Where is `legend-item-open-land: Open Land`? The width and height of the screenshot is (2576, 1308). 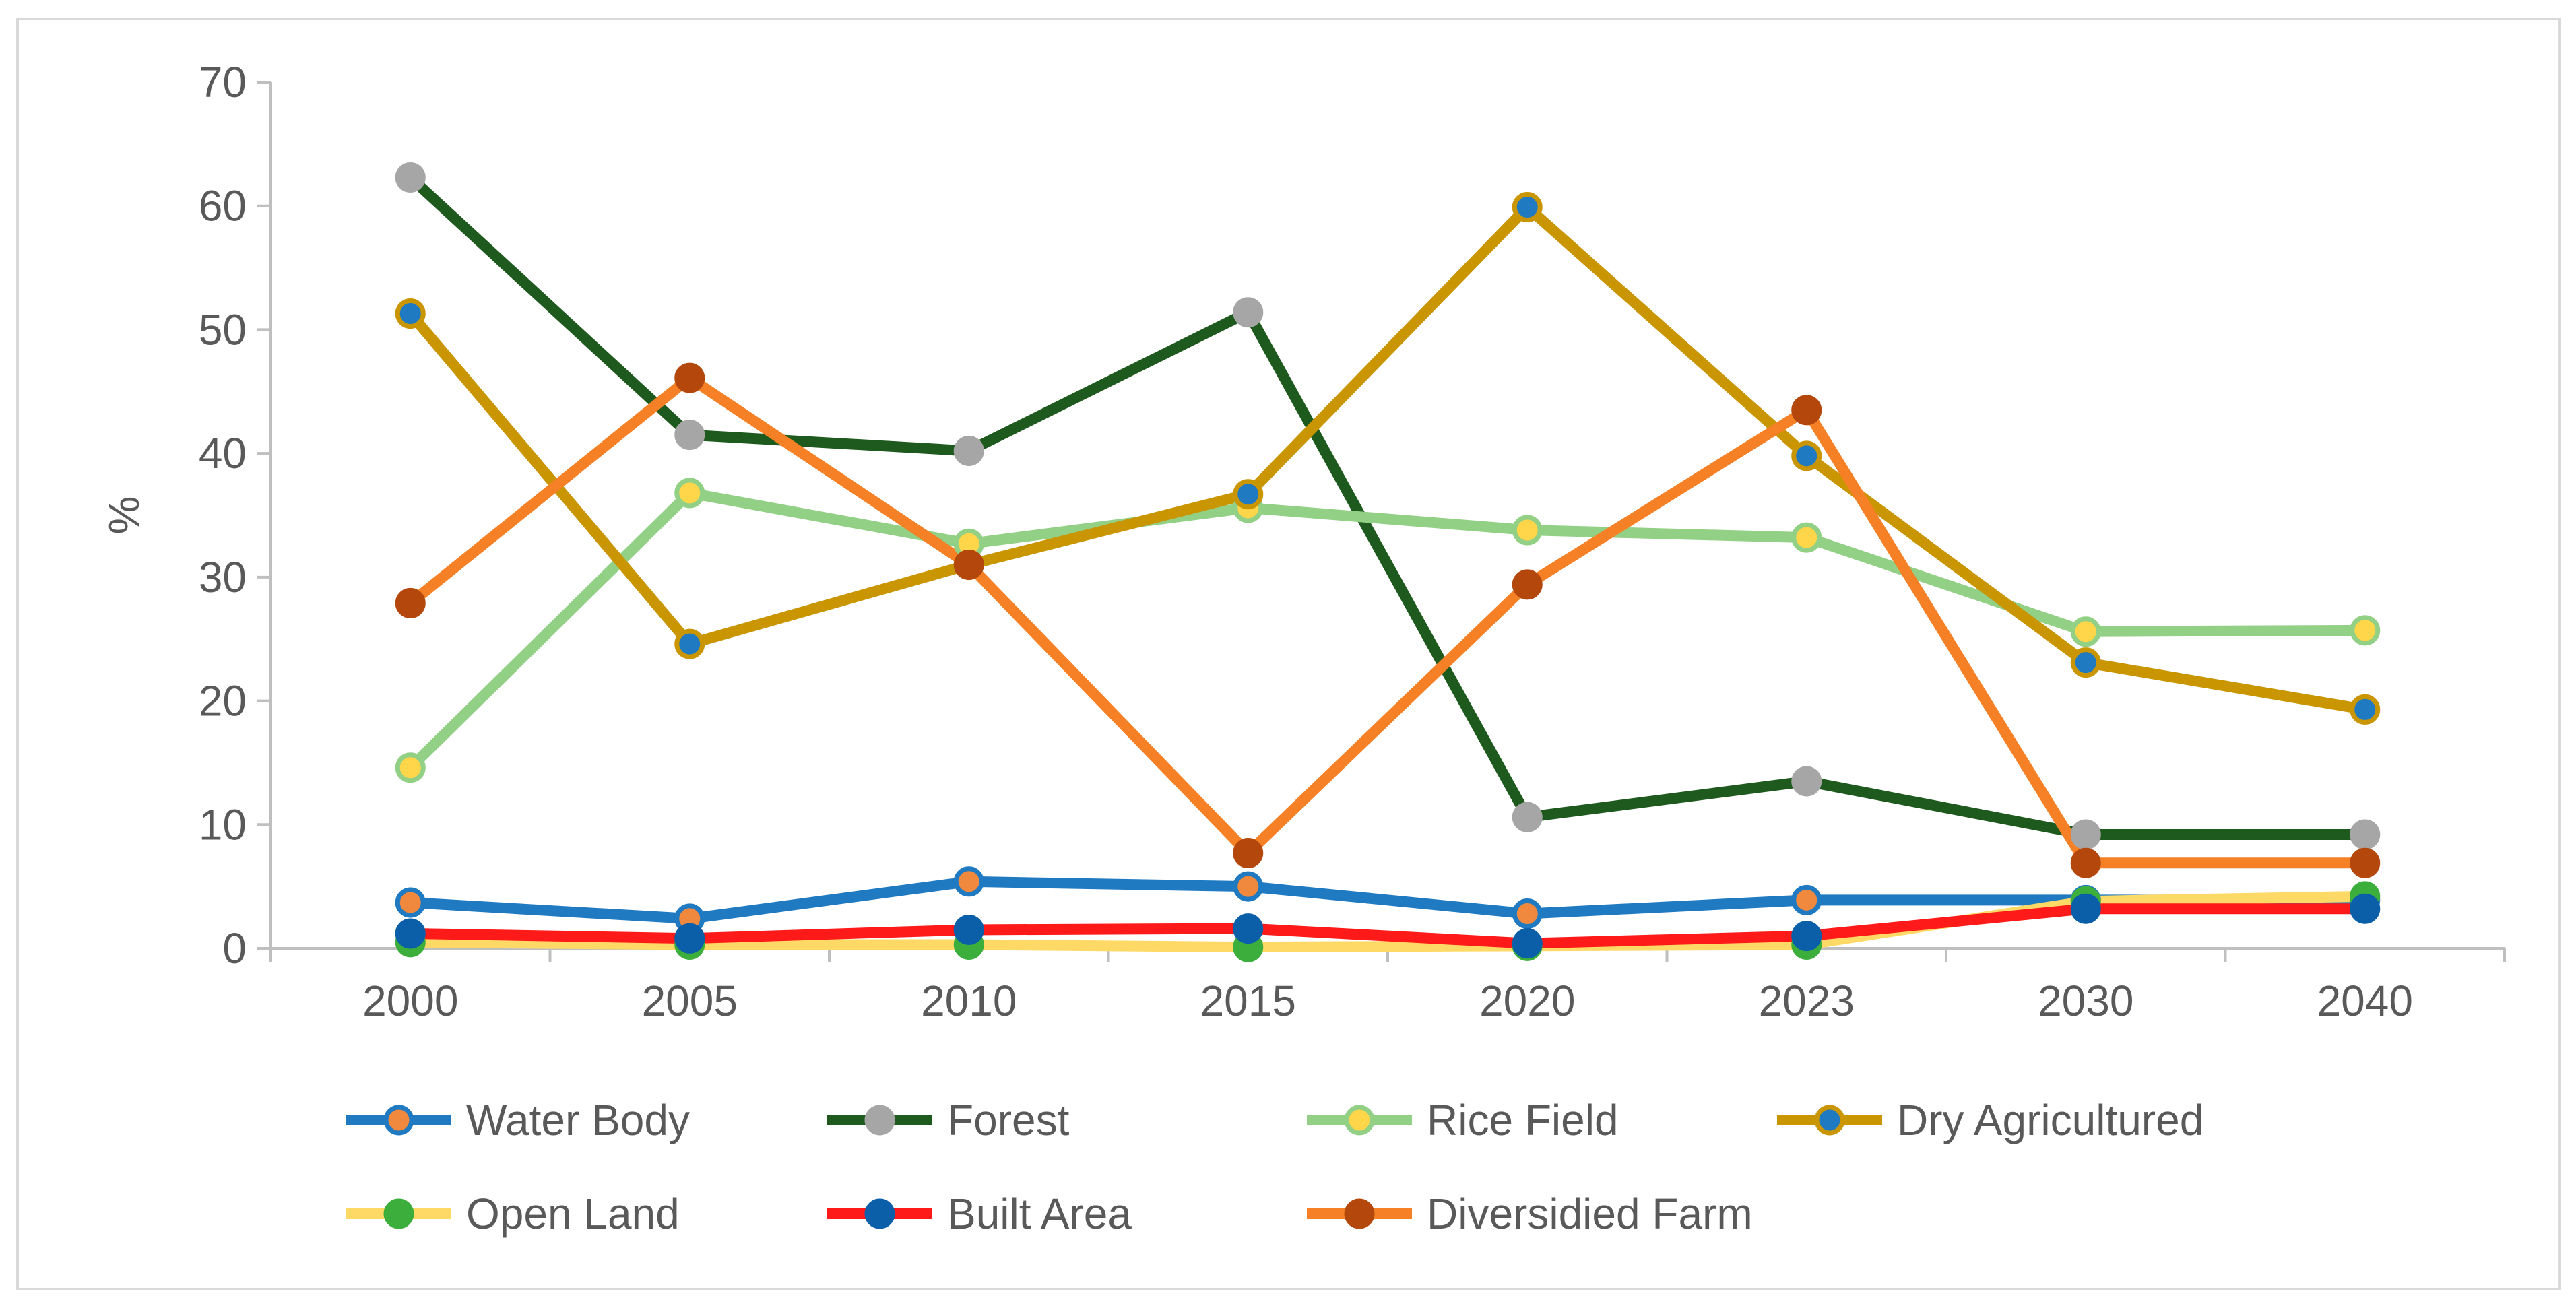
legend-item-open-land: Open Land is located at coordinates (513, 1213).